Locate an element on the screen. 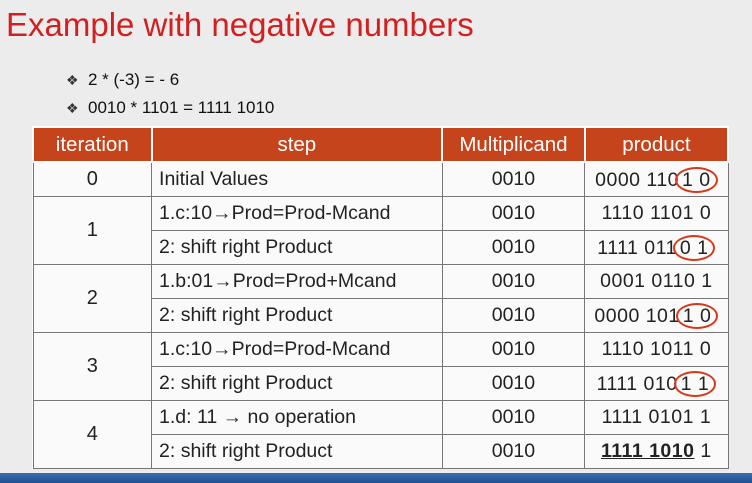  header-multiplicand: Multiplicand is located at coordinates (513, 144).